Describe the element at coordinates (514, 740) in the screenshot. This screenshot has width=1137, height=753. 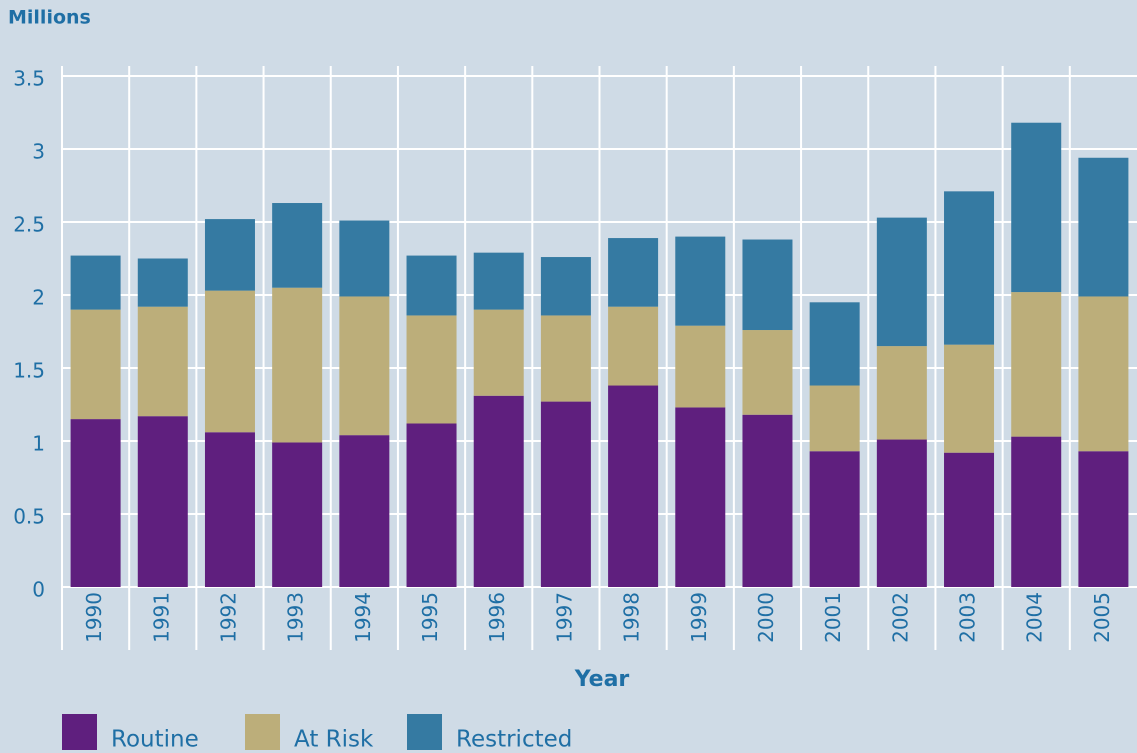
I see `legend-label: Restricted` at that location.